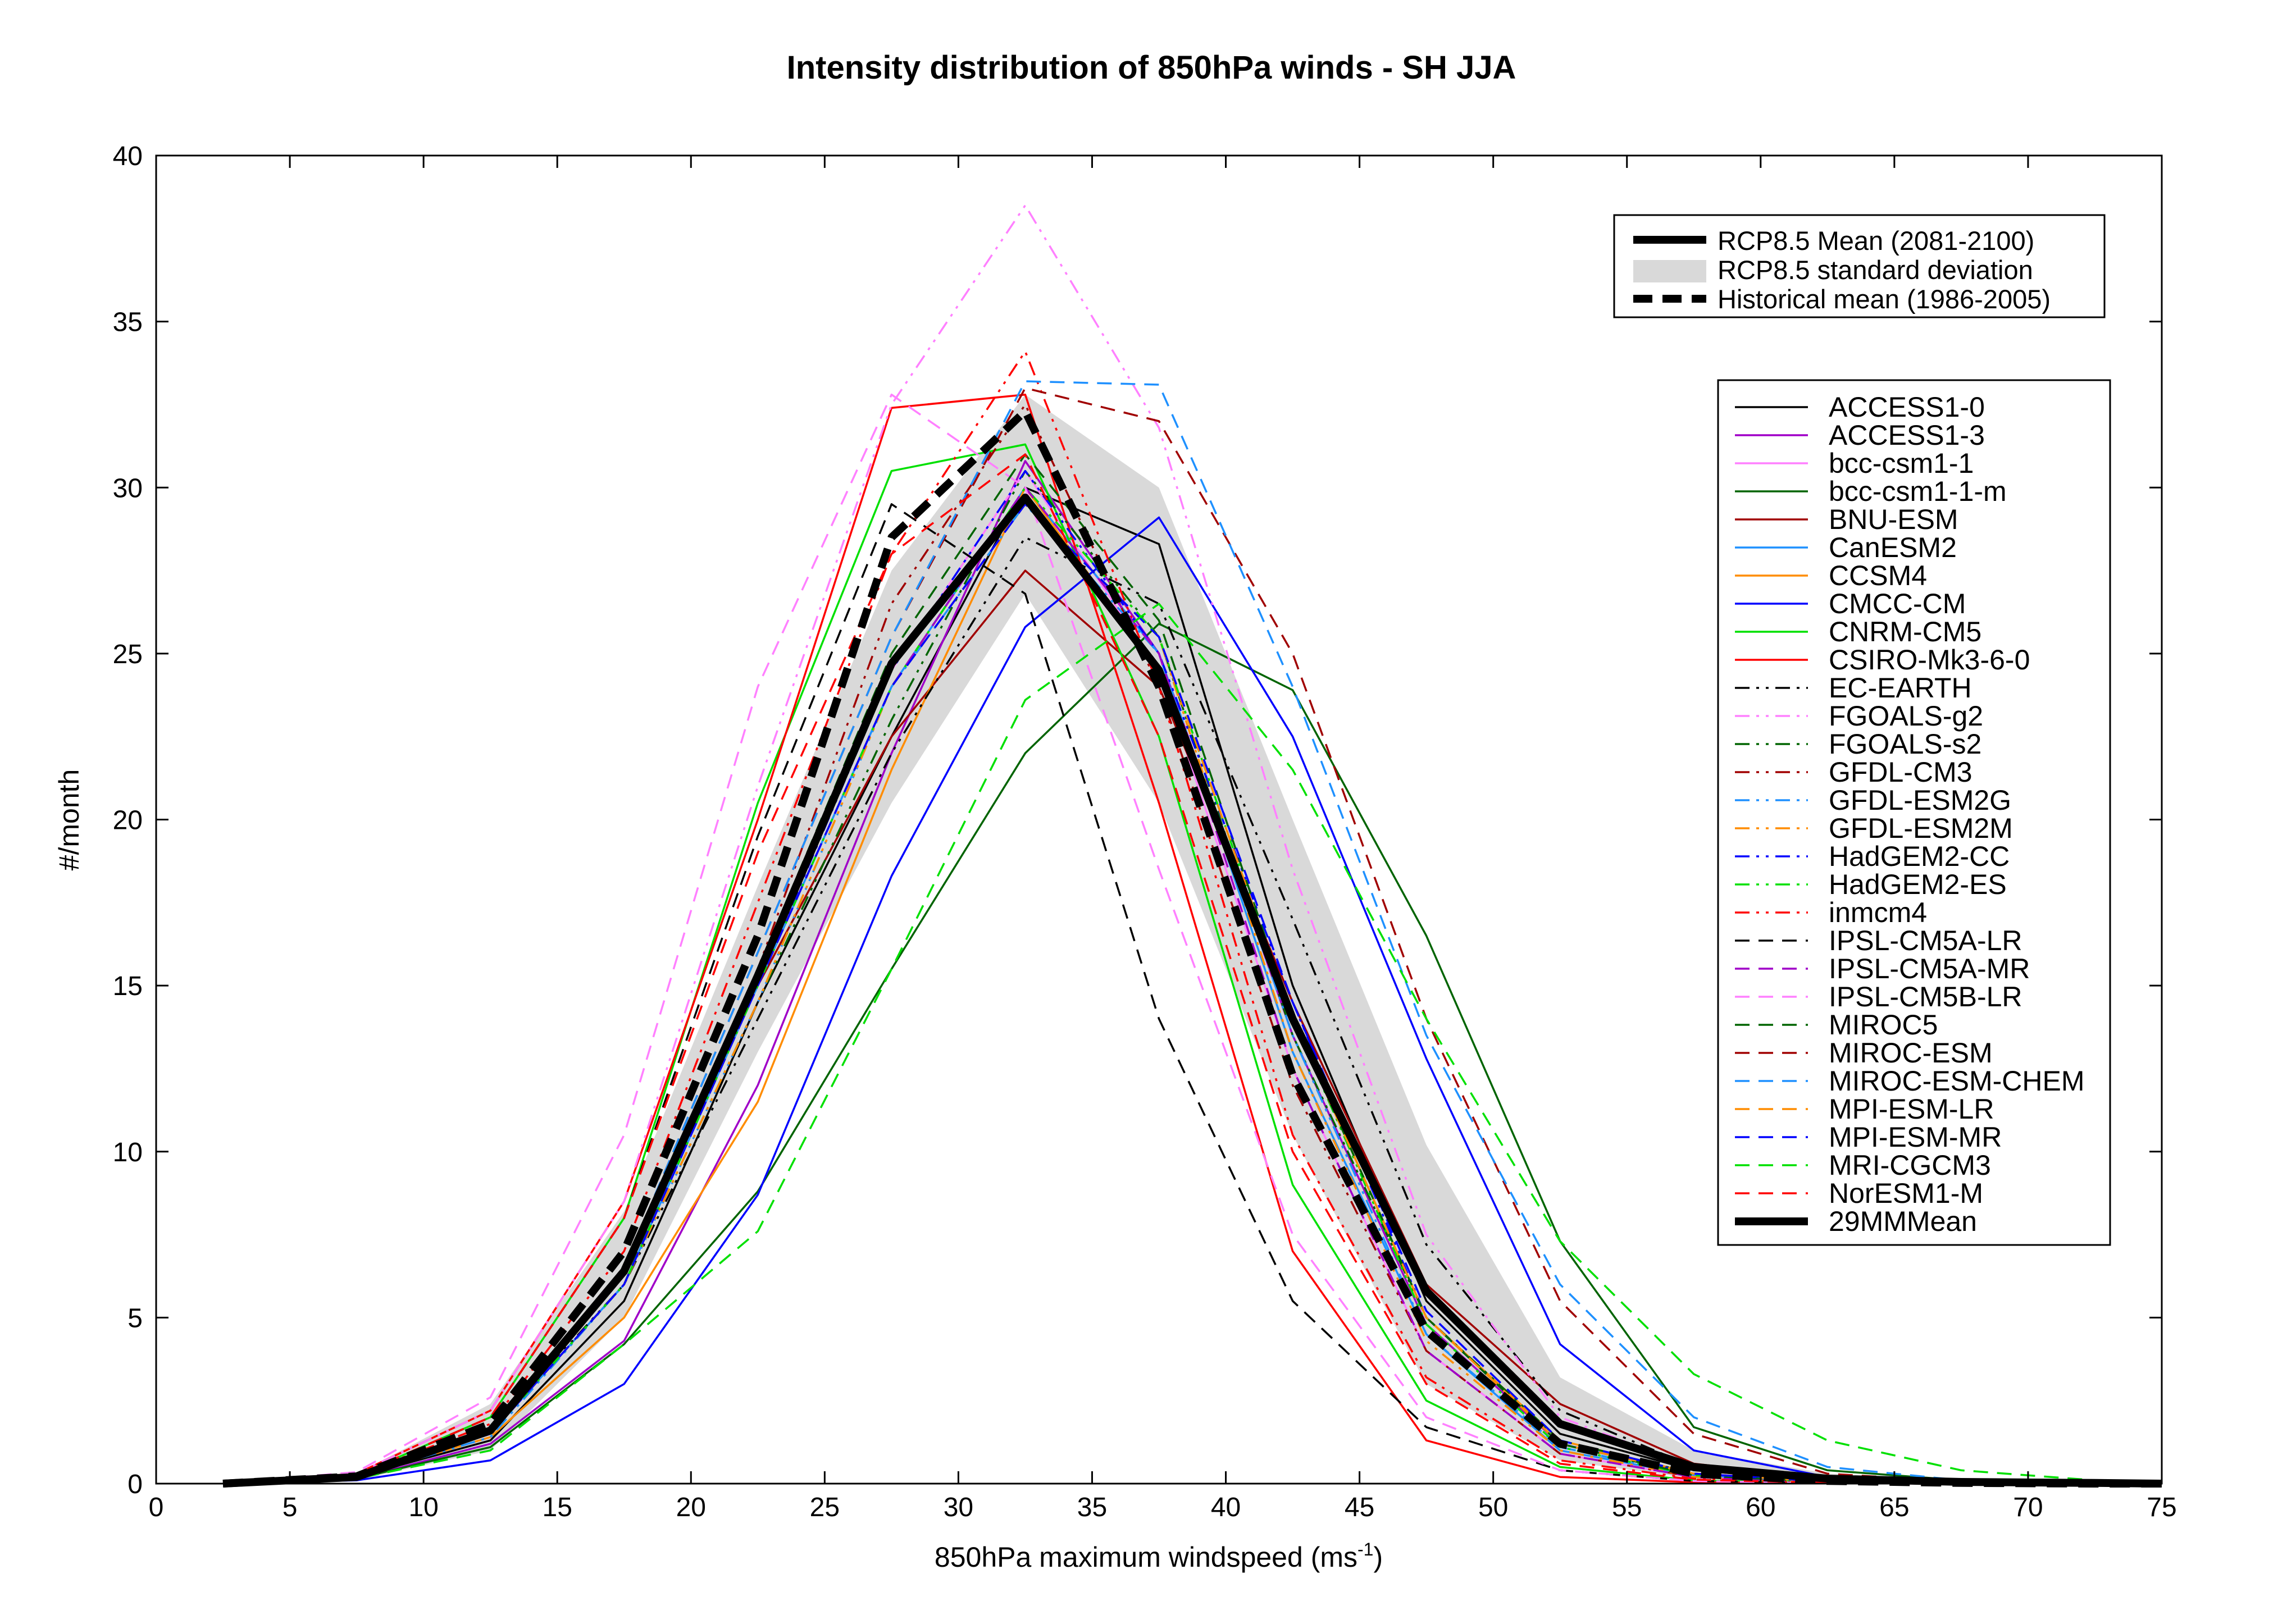 The height and width of the screenshot is (1624, 2296). I want to click on y-tick-label: 35, so click(128, 322).